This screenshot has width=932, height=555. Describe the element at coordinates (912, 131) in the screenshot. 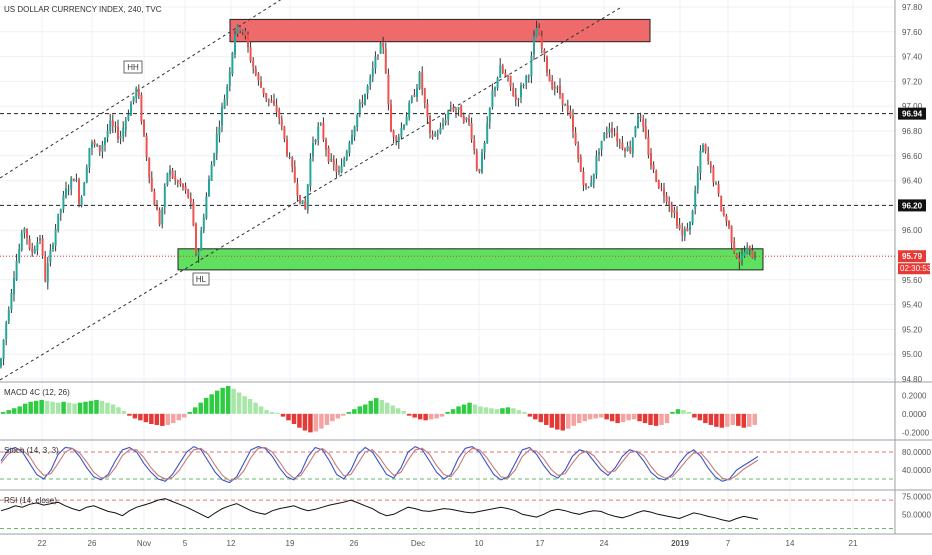

I see `y-tick-label: 96.80` at that location.